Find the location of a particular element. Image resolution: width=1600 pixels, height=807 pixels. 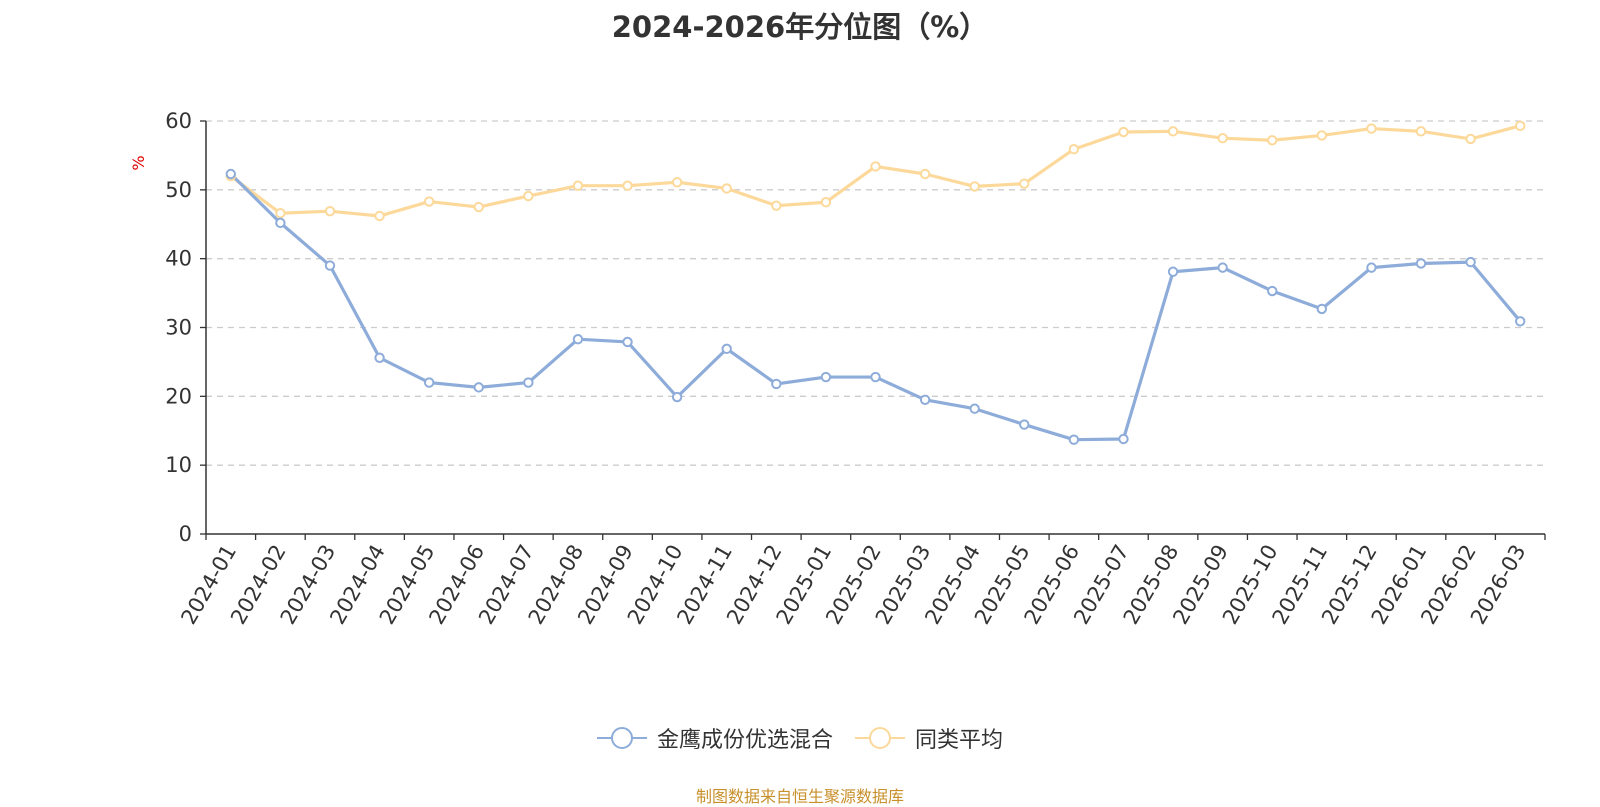

y-axis-label: % is located at coordinates (138, 162).